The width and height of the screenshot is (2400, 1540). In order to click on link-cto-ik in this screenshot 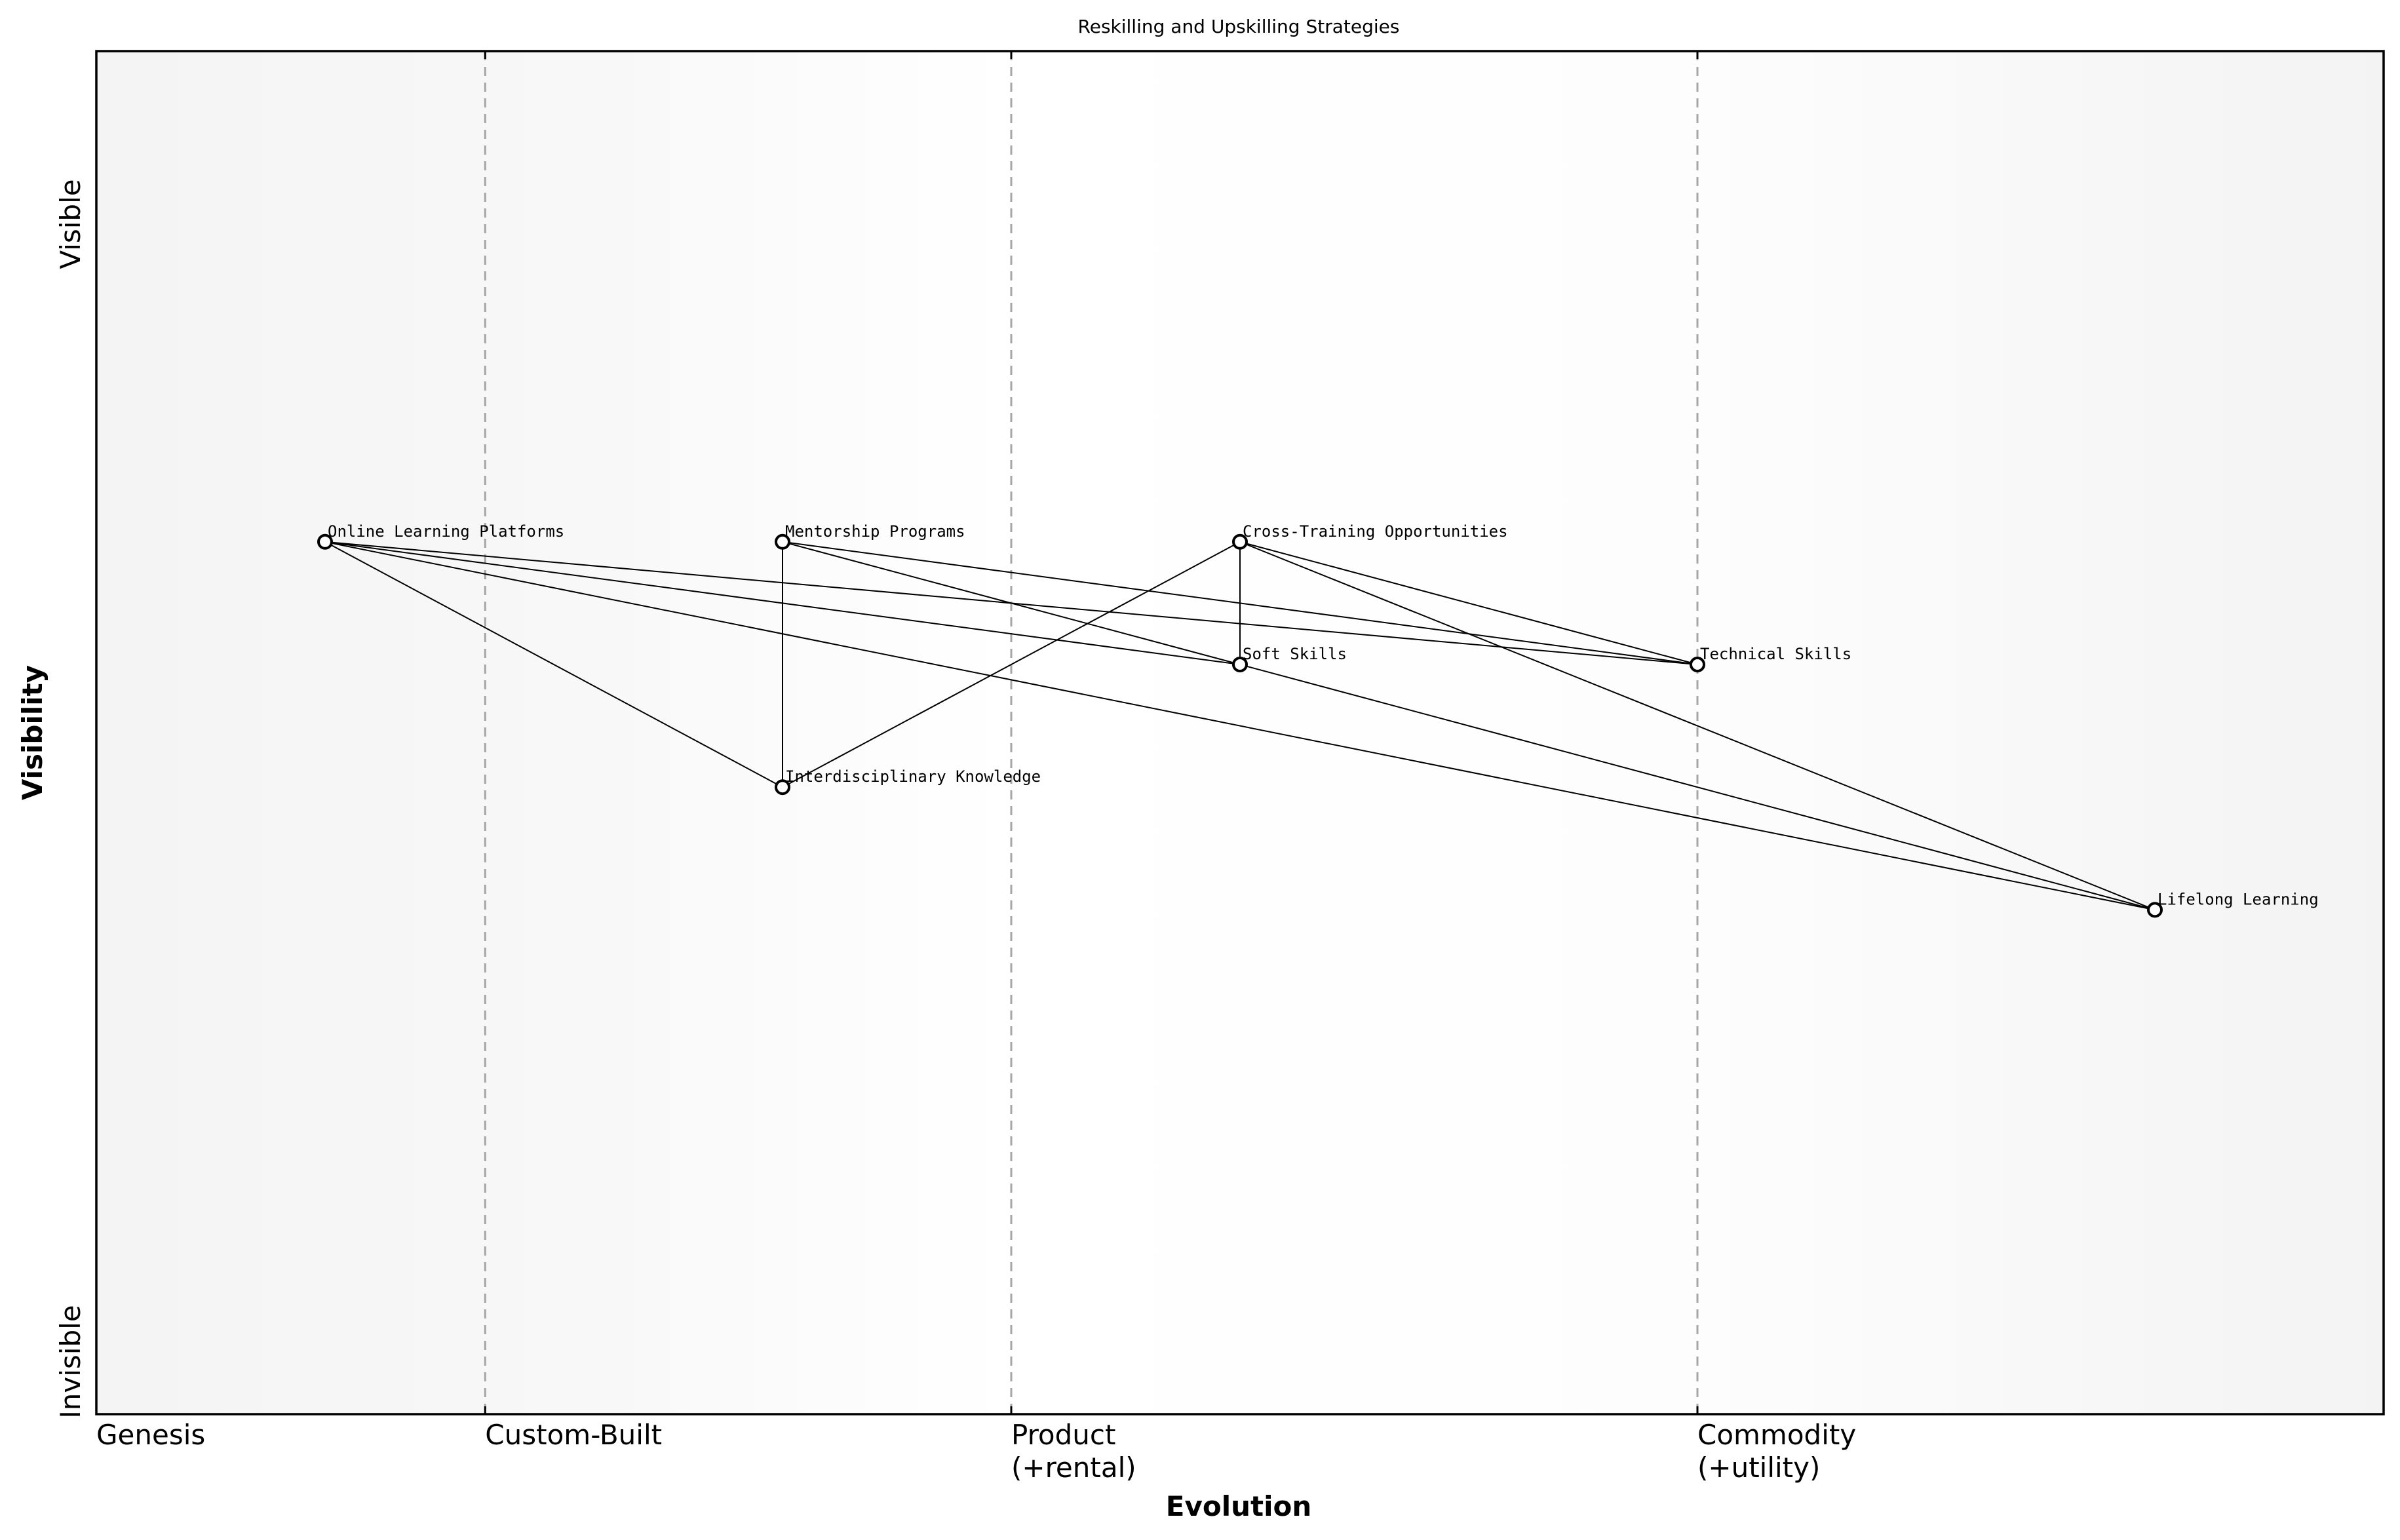, I will do `click(1011, 664)`.